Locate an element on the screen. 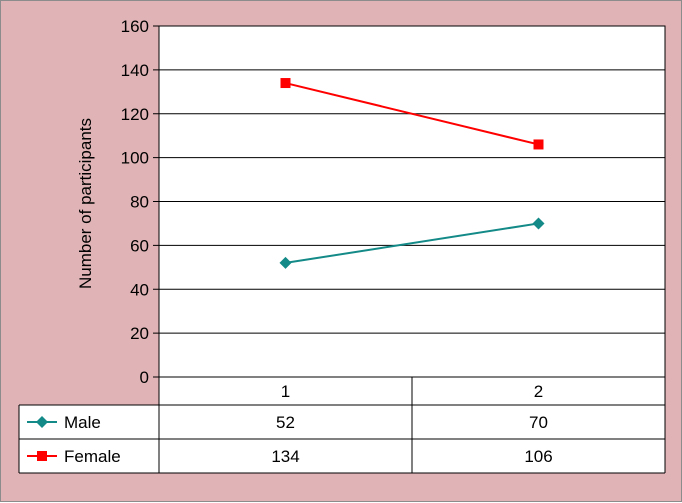  category-label: 1 is located at coordinates (285, 391).